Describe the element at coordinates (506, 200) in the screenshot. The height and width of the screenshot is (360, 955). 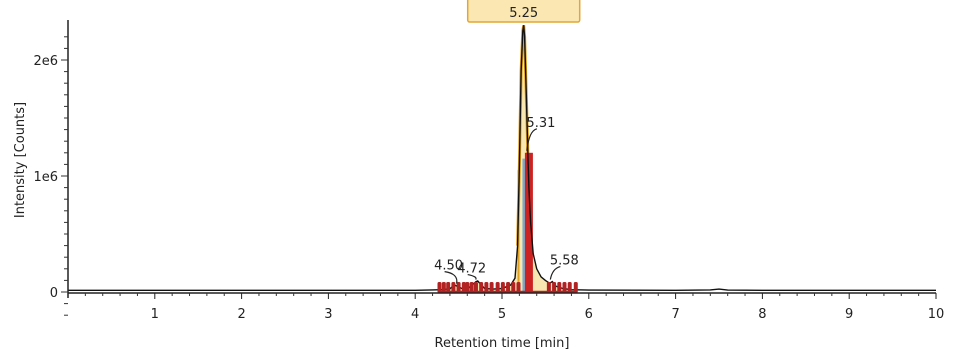
I see `peak-label-layer: 4.504.72 5.31 5.58` at that location.